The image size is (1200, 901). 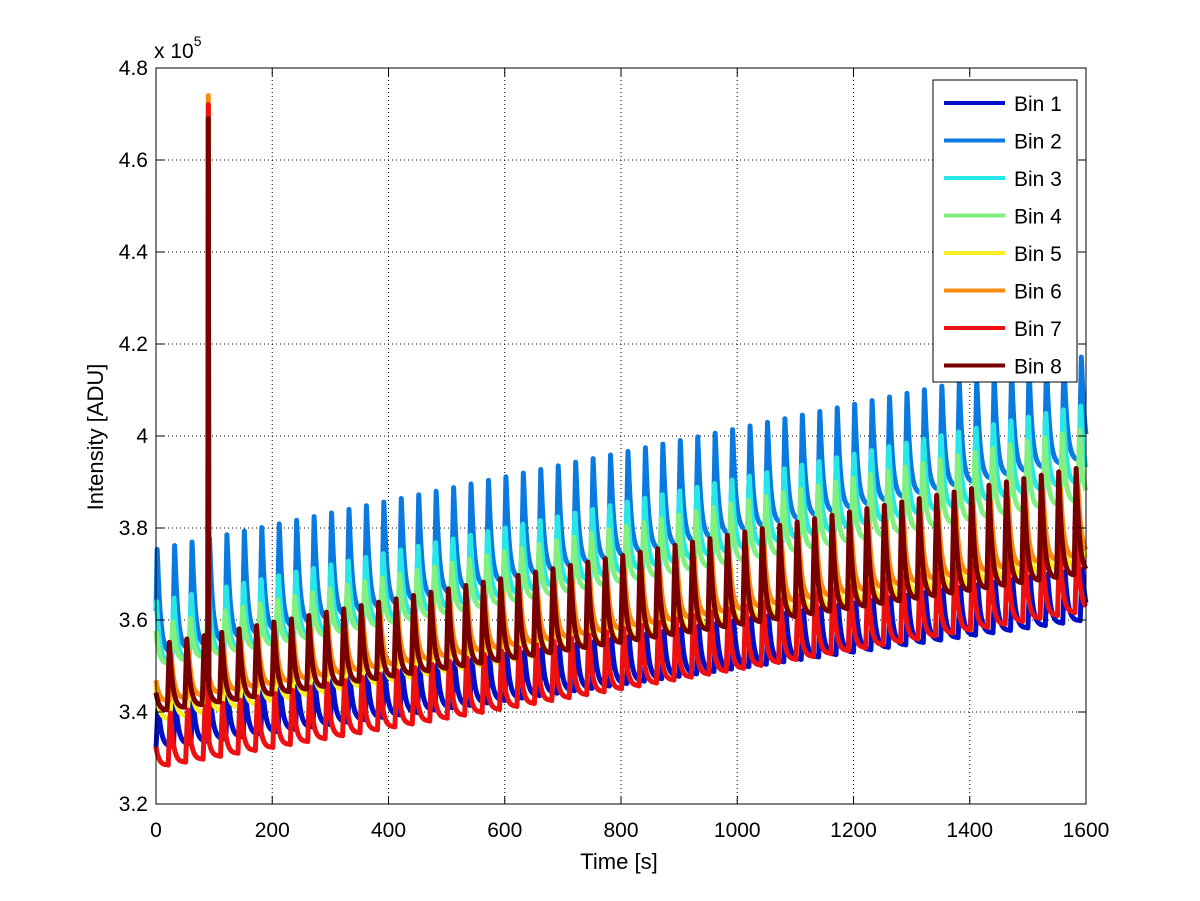 I want to click on y-multiplier-base: x 10, so click(x=174, y=51).